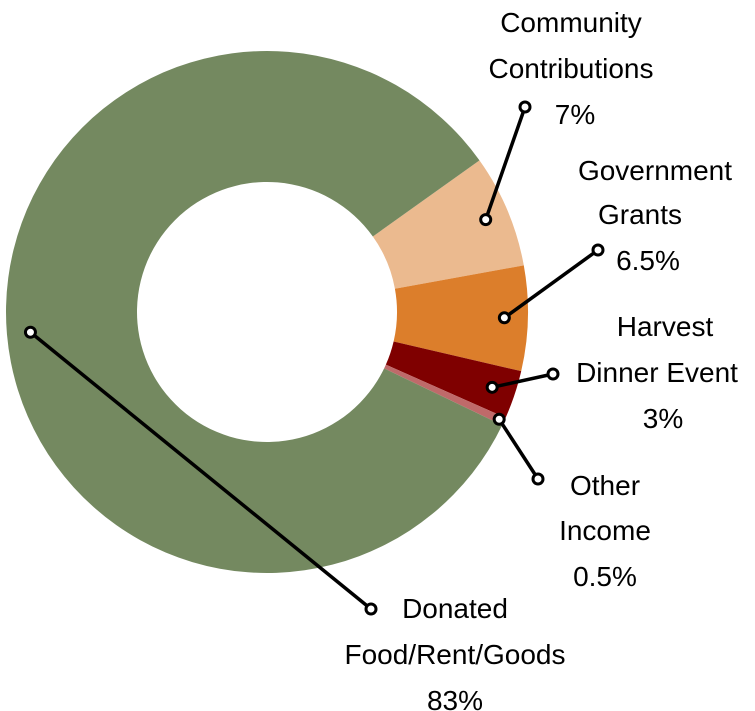 This screenshot has width=755, height=711. Describe the element at coordinates (571, 22) in the screenshot. I see `slice-label-0-0: Community` at that location.